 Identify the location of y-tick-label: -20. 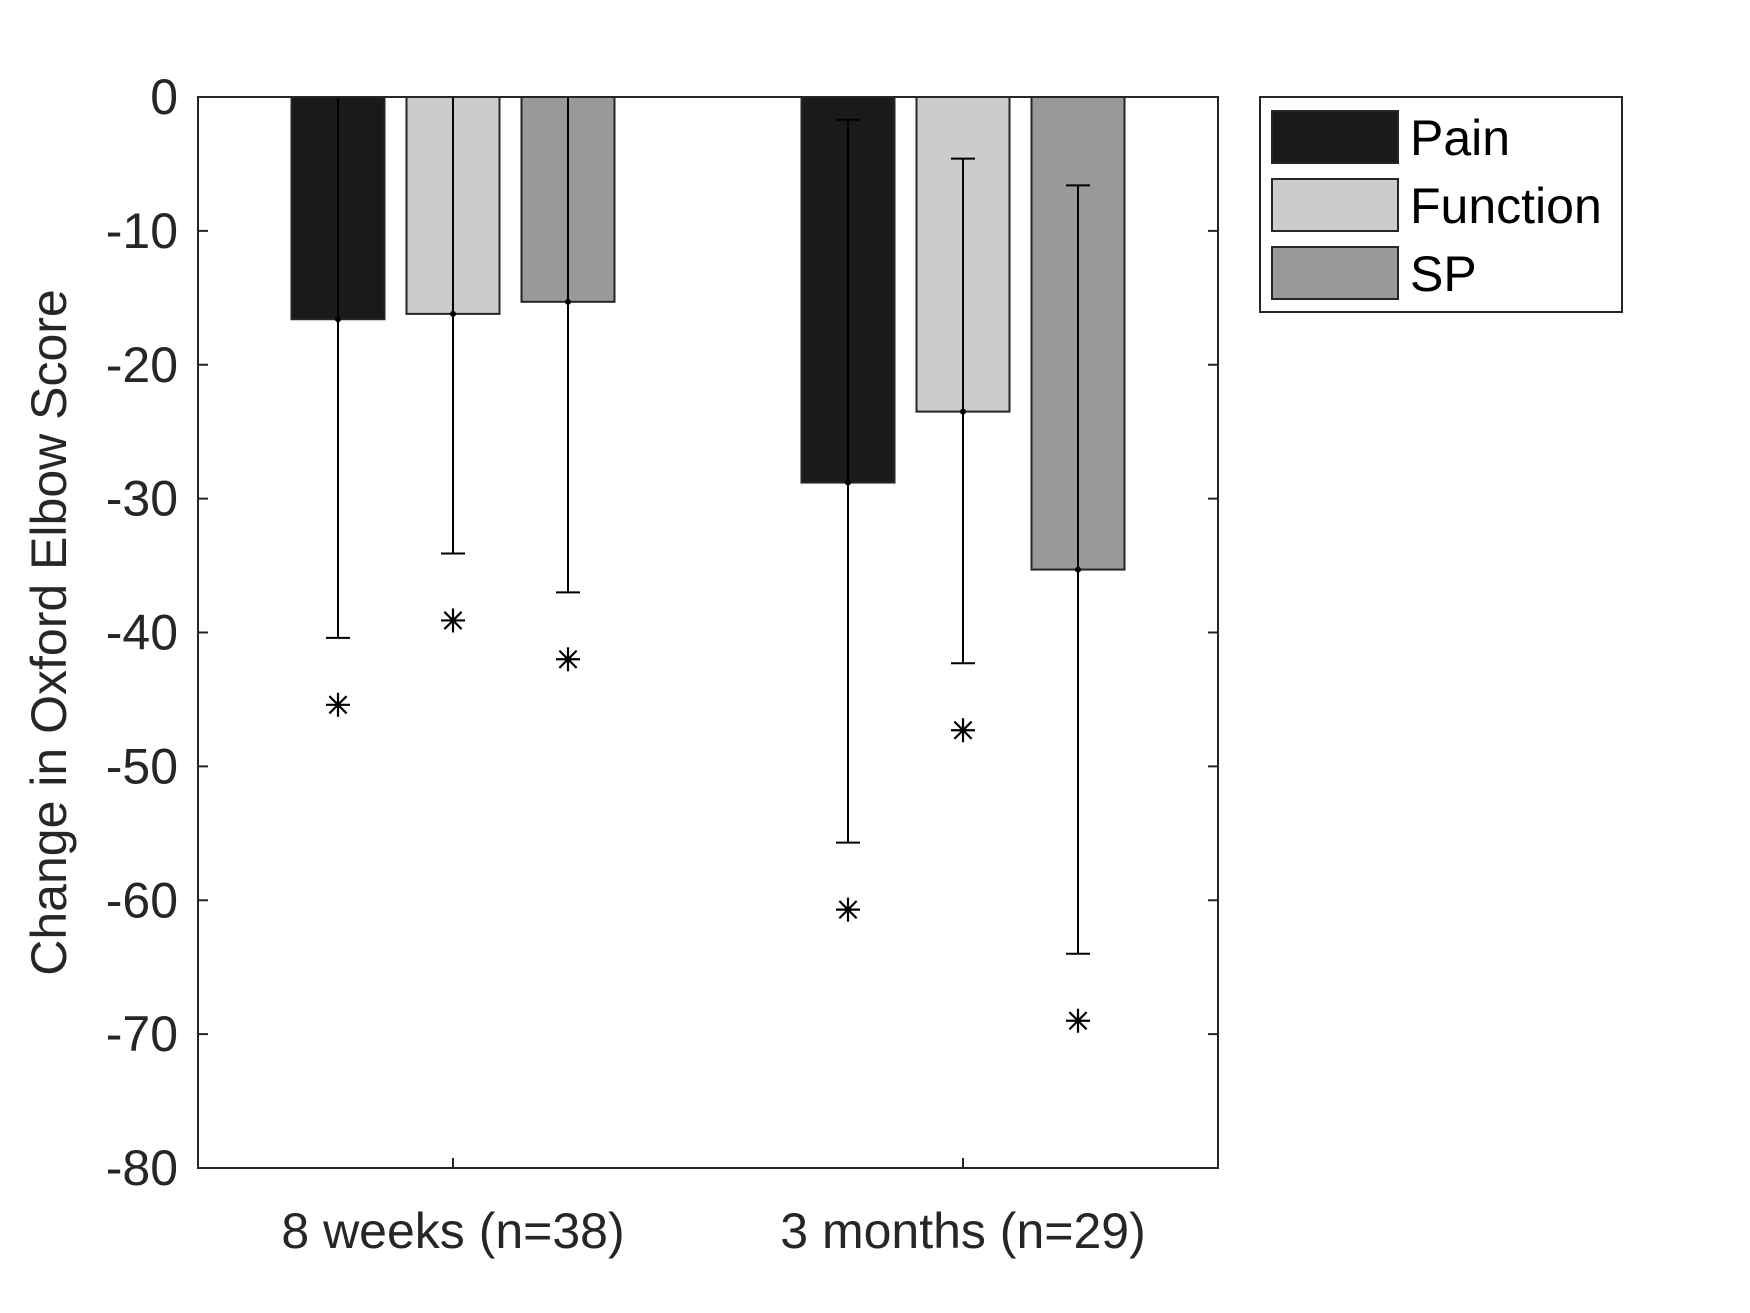
(142, 365).